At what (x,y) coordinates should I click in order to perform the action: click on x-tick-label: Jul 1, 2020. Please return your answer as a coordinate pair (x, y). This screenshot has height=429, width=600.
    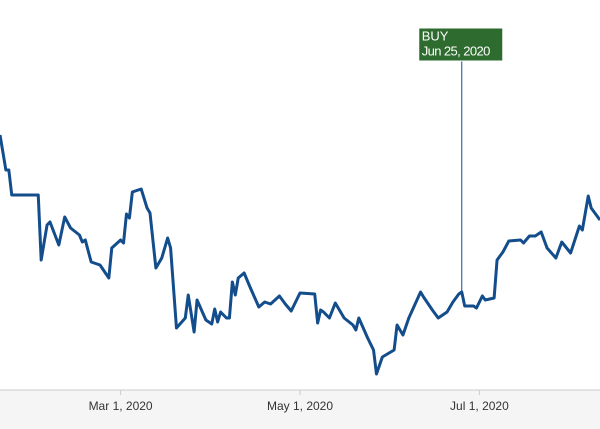
    Looking at the image, I should click on (479, 406).